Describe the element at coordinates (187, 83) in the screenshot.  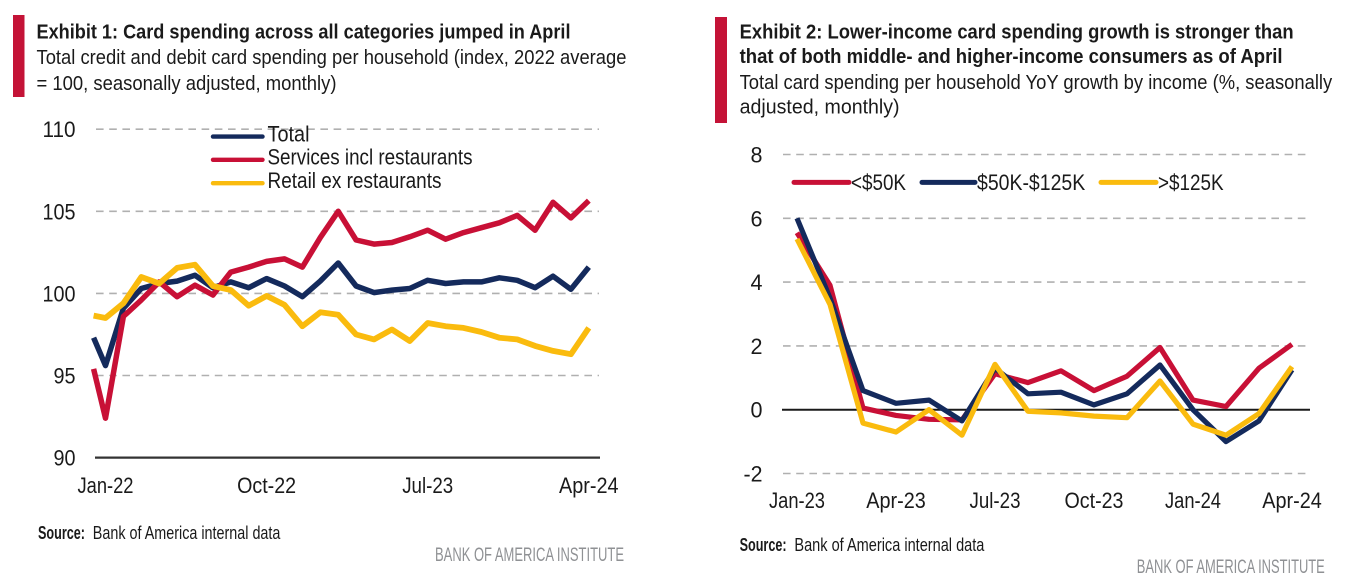
I see `svg-text:= 100, seasonally adjusted, mo: = 100, seasonally adjusted, monthly)` at that location.